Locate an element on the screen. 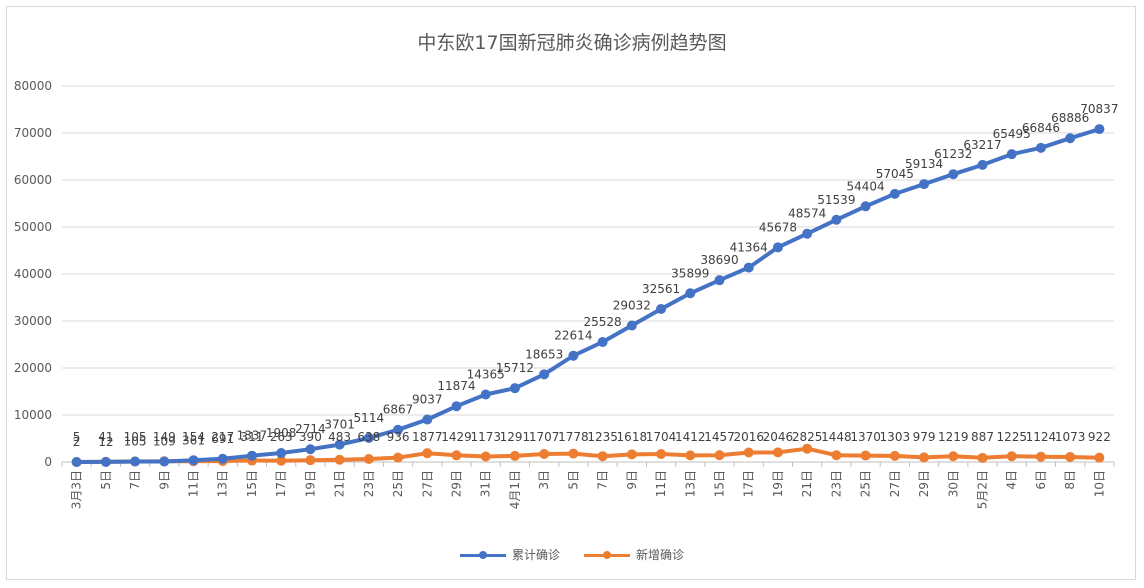 The width and height of the screenshot is (1144, 588). x-tick-label: 21日 is located at coordinates (340, 483).